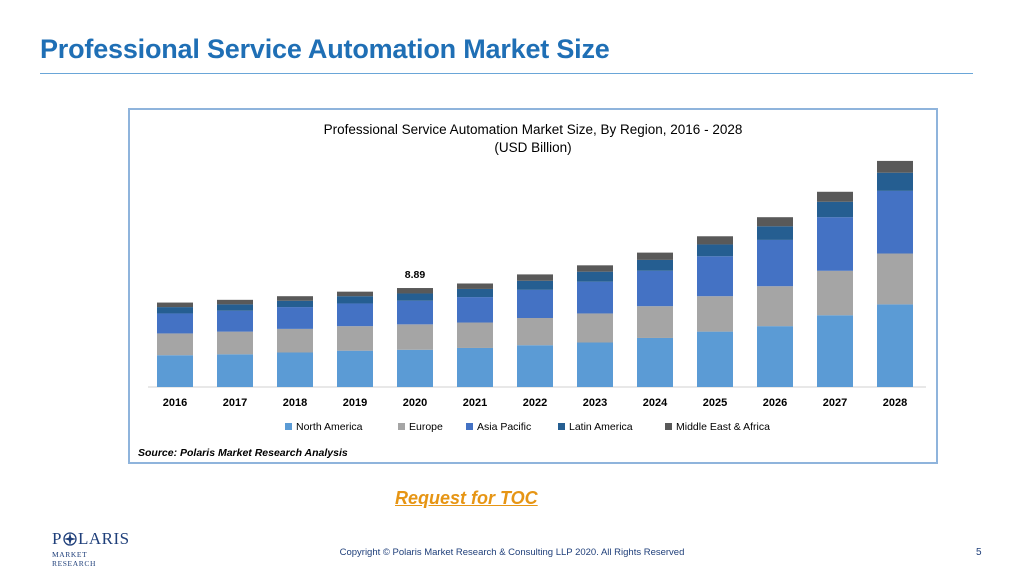  I want to click on bar-2023-middle-east-africa, so click(595, 268).